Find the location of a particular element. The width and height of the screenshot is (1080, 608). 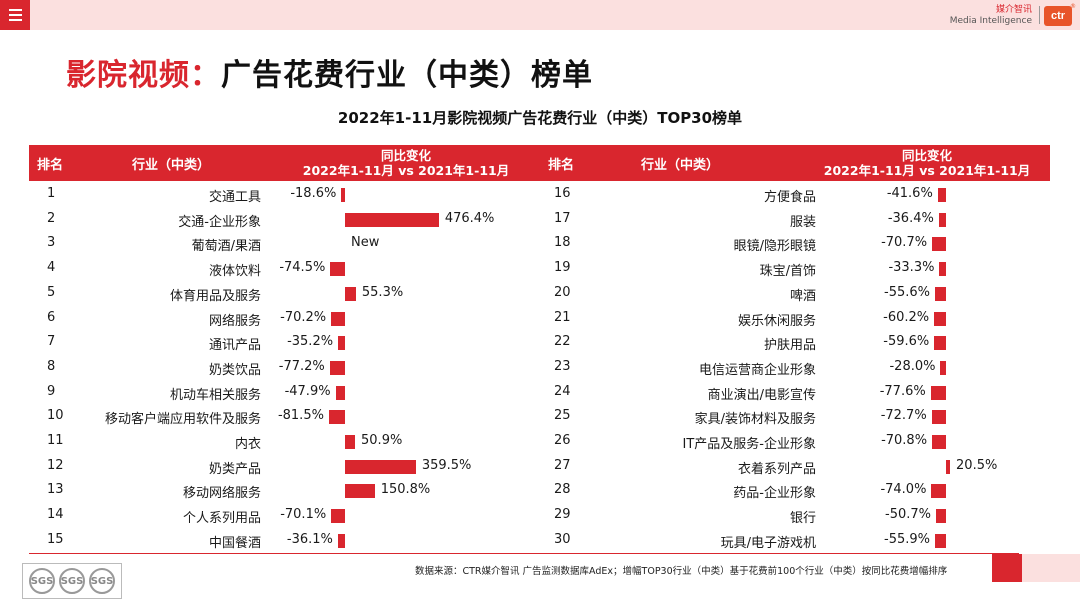

chart-title: 2022年1-11月影院视频广告花费行业（中类）TOP30榜单 is located at coordinates (540, 118).